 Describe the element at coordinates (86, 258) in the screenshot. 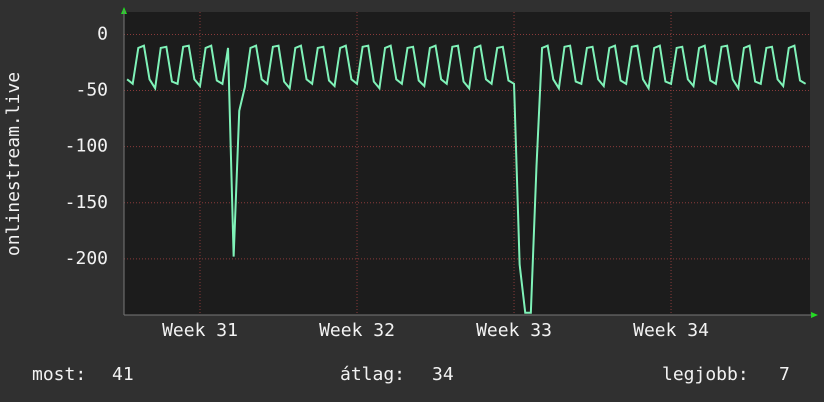

I see `y-tick-label: -200` at that location.